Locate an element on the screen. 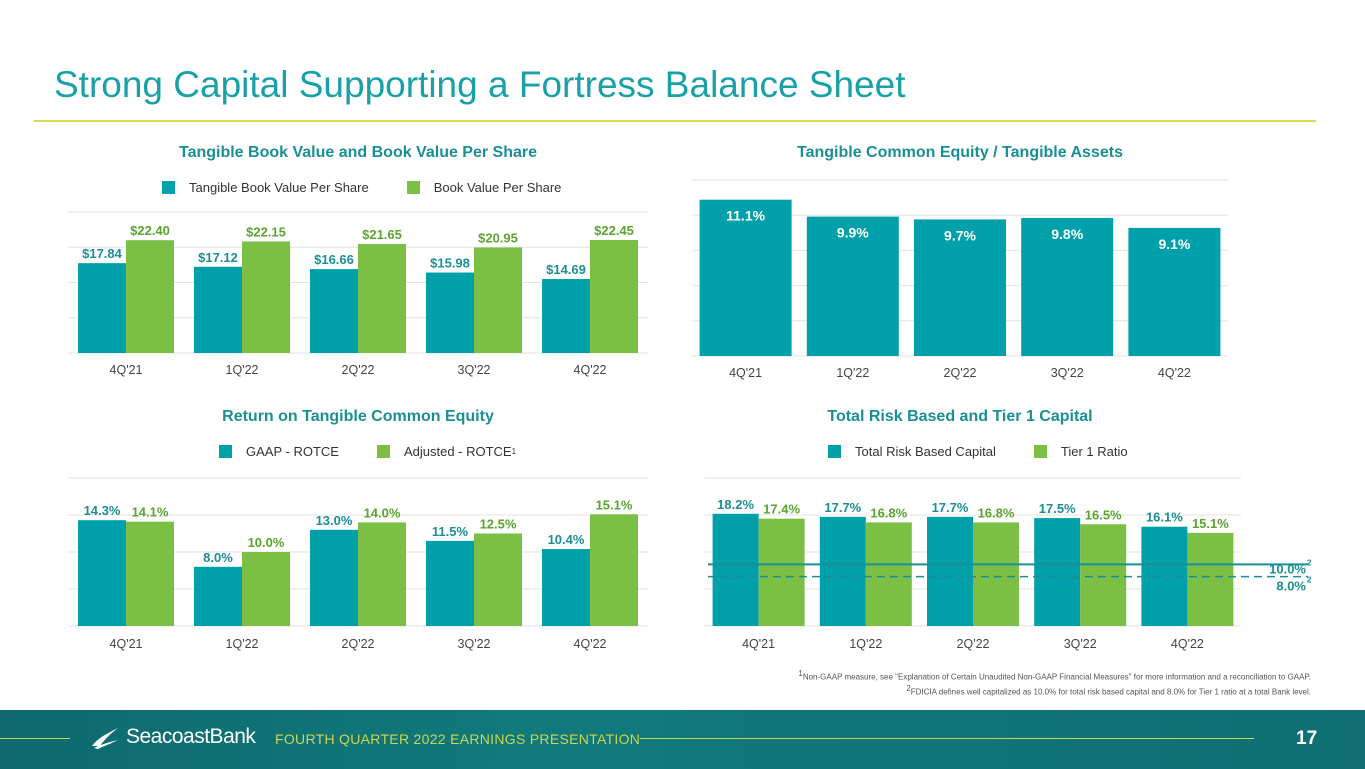 The height and width of the screenshot is (769, 1365). reference-label: 8.0% is located at coordinates (1291, 586).